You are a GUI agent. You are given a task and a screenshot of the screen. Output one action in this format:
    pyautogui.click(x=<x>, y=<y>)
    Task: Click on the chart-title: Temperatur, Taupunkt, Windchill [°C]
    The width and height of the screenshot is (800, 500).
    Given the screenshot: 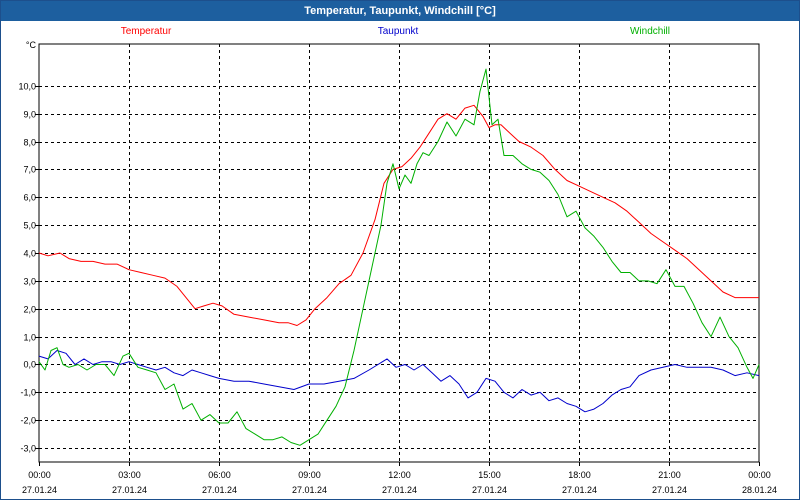 What is the action you would take?
    pyautogui.click(x=400, y=11)
    